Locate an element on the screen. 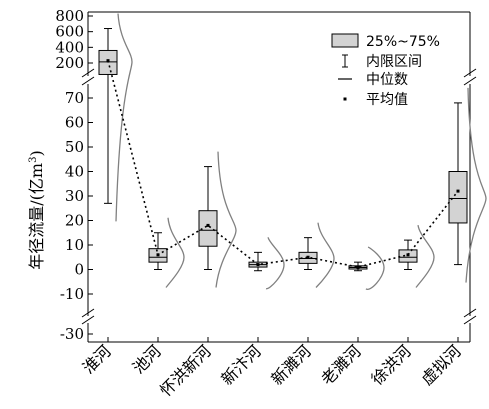 This screenshot has width=489, height=409. y-tick-label: 20 is located at coordinates (74, 221).